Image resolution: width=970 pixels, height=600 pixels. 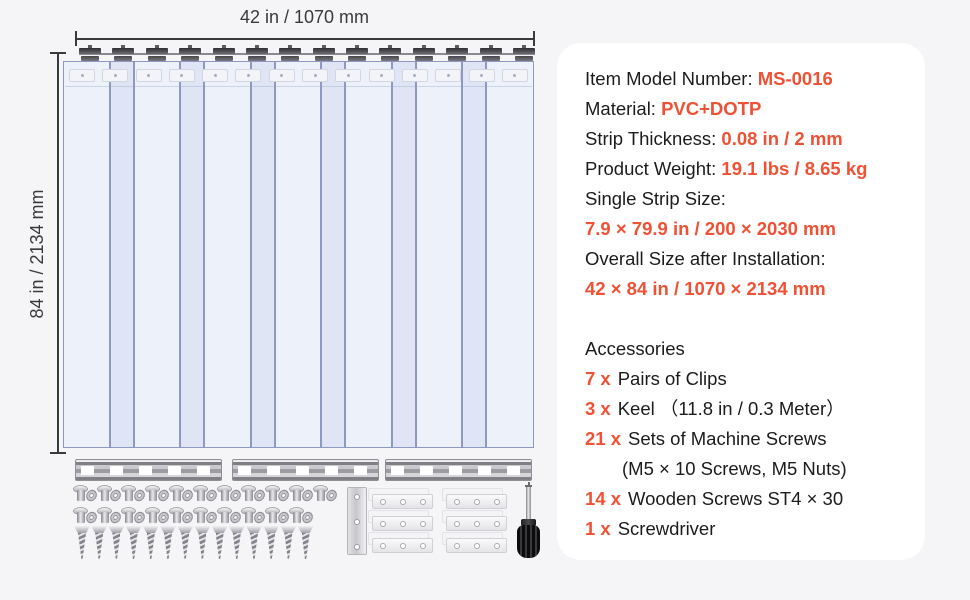 I want to click on accessory-item: (M5 × 10 Screws, M5 Nuts), so click(x=743, y=469).